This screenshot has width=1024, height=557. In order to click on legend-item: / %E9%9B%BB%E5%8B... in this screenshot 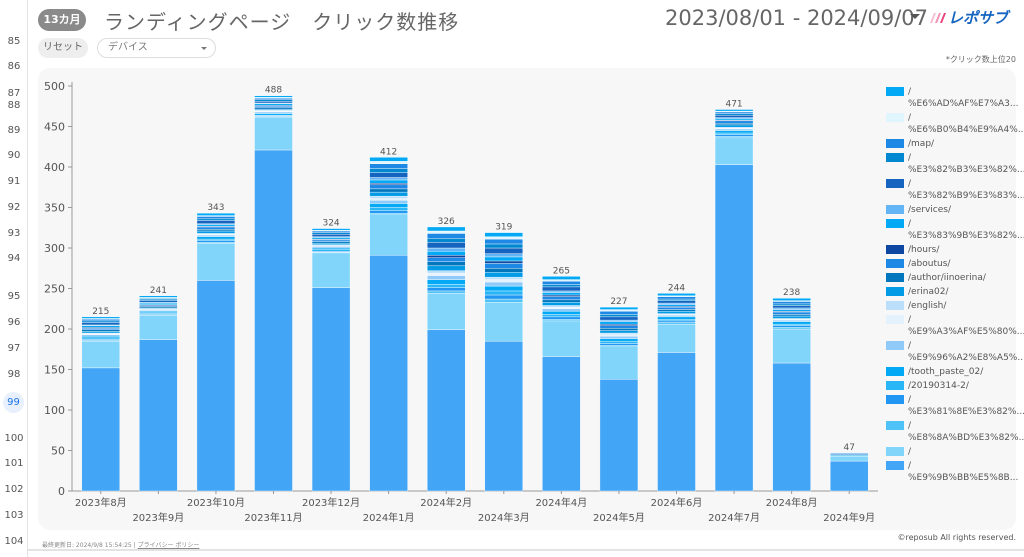, I will do `click(952, 472)`.